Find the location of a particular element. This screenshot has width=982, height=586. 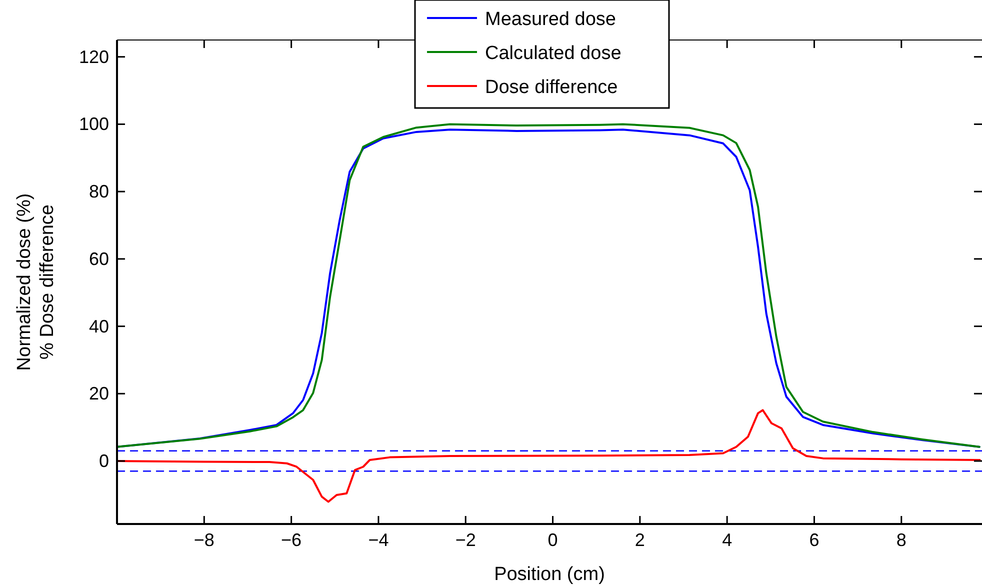

x-tick-label: −4 is located at coordinates (378, 540).